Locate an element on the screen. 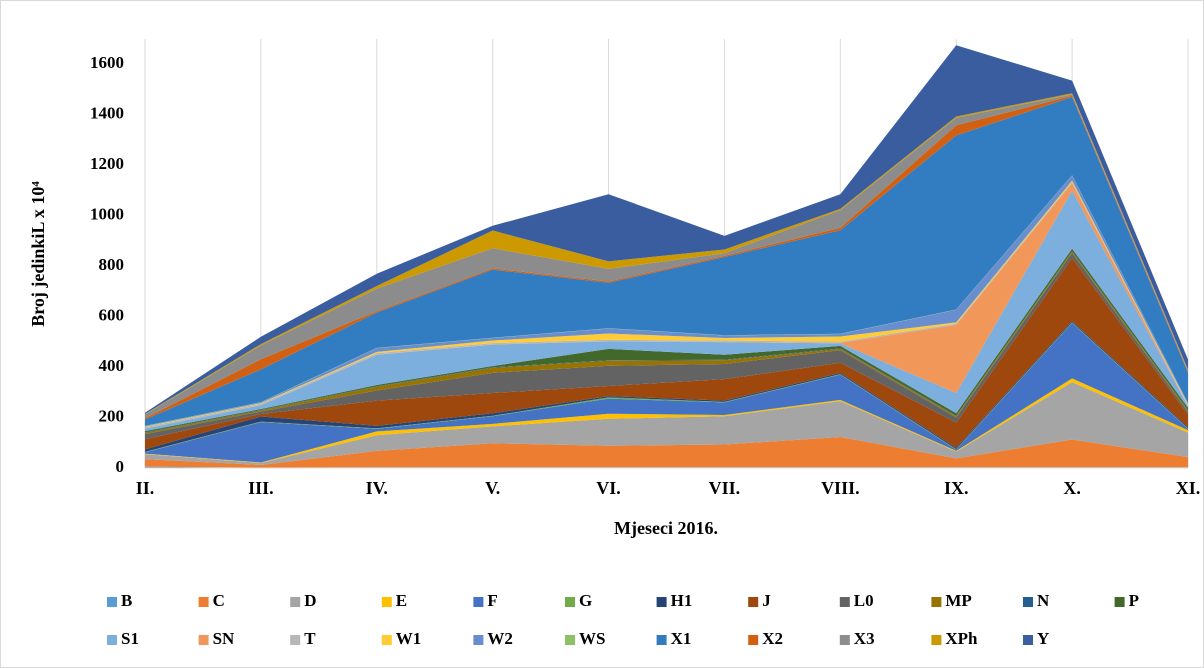  legend-label: S1 is located at coordinates (130, 638).